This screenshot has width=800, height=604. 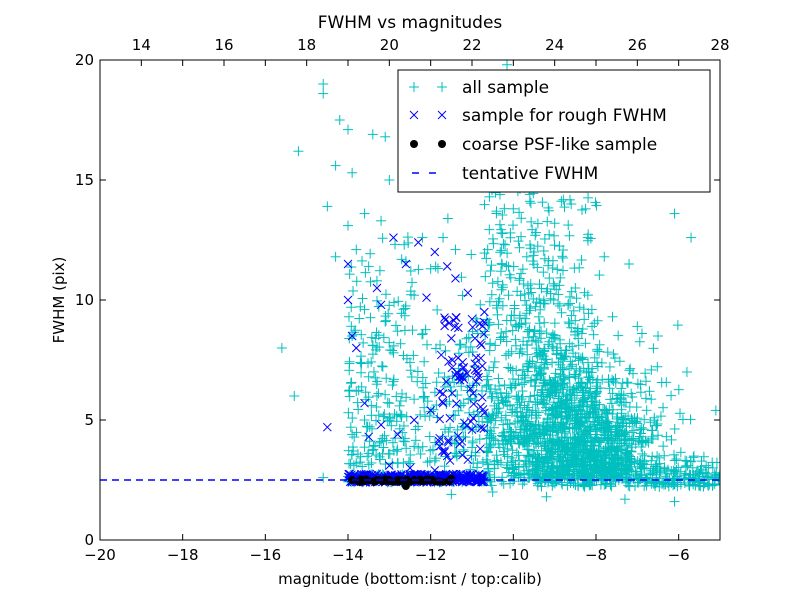 I want to click on x-tick-label: −10, so click(x=514, y=555).